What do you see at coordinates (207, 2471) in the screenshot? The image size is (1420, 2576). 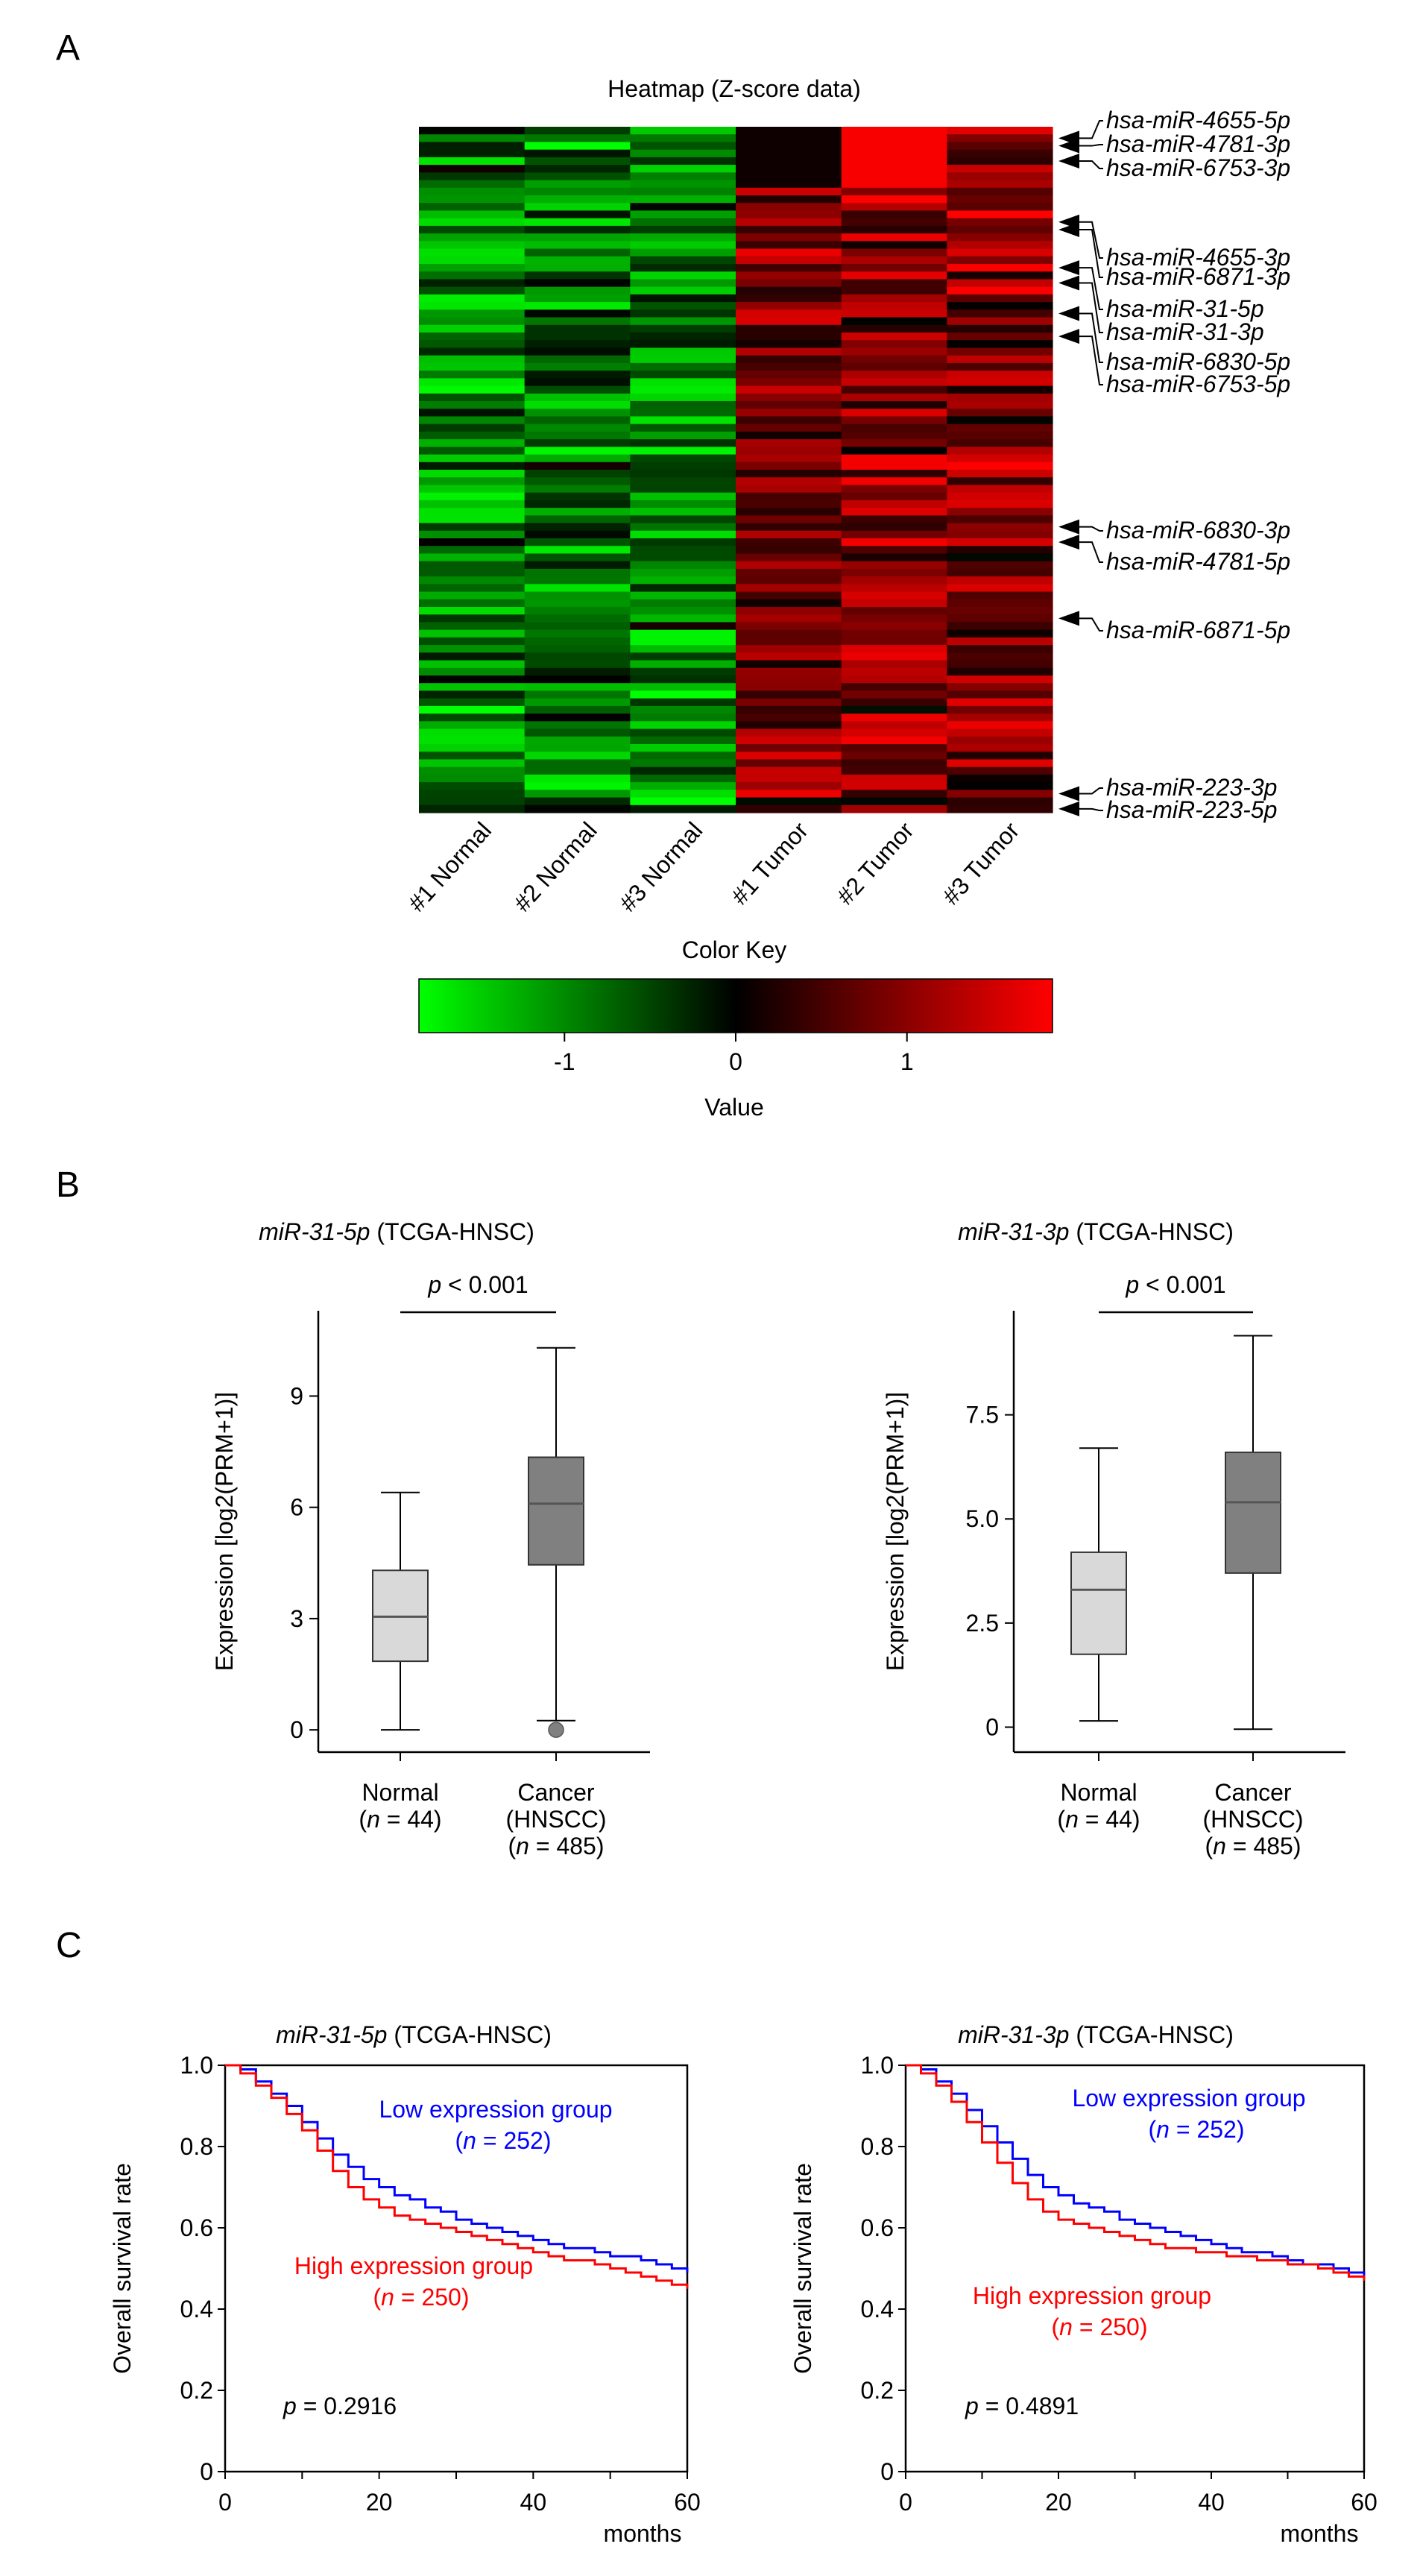 I see `y-tick-label: 0` at bounding box center [207, 2471].